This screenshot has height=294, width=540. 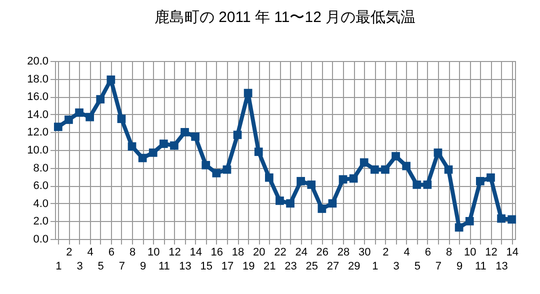 I want to click on x-tick-label: 22, so click(x=280, y=252).